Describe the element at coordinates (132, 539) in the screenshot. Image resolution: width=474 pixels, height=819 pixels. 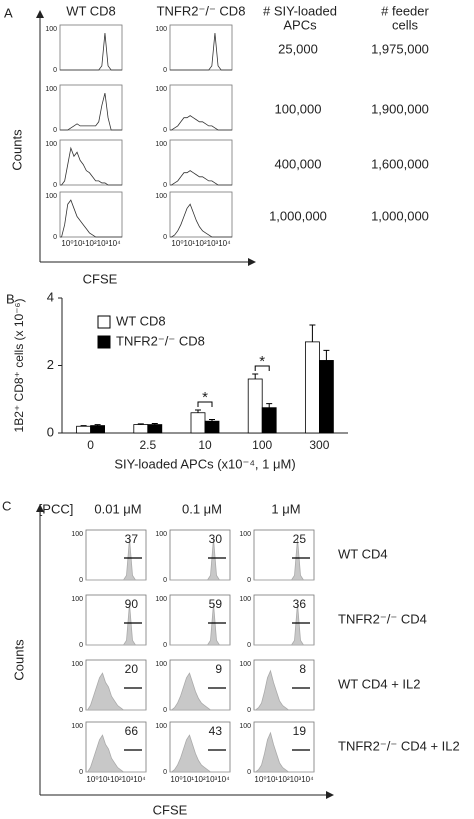
I see `percentage: 37` at that location.